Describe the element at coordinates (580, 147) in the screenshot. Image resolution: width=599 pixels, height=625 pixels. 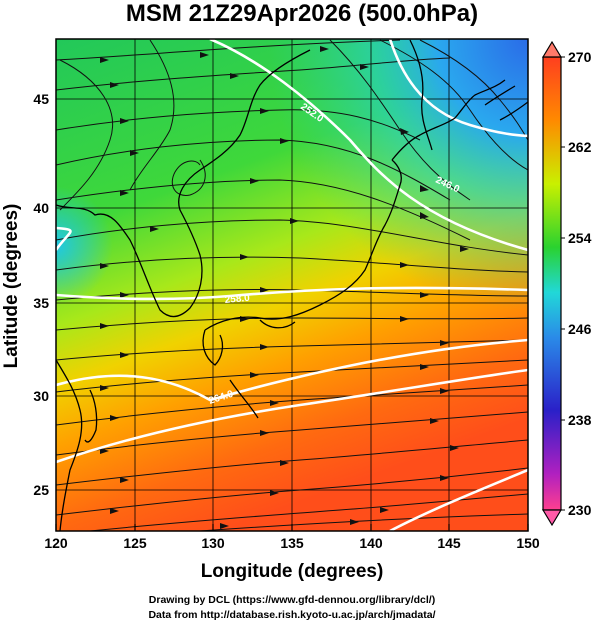
I see `colorbar-label: 262` at that location.